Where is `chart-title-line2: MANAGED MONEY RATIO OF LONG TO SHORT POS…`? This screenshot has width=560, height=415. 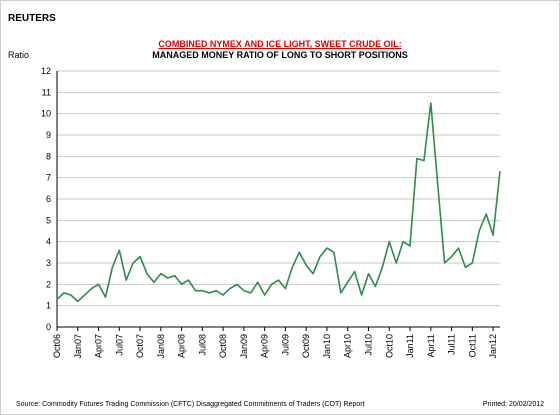
chart-title-line2: MANAGED MONEY RATIO OF LONG TO SHORT POS… is located at coordinates (280, 55).